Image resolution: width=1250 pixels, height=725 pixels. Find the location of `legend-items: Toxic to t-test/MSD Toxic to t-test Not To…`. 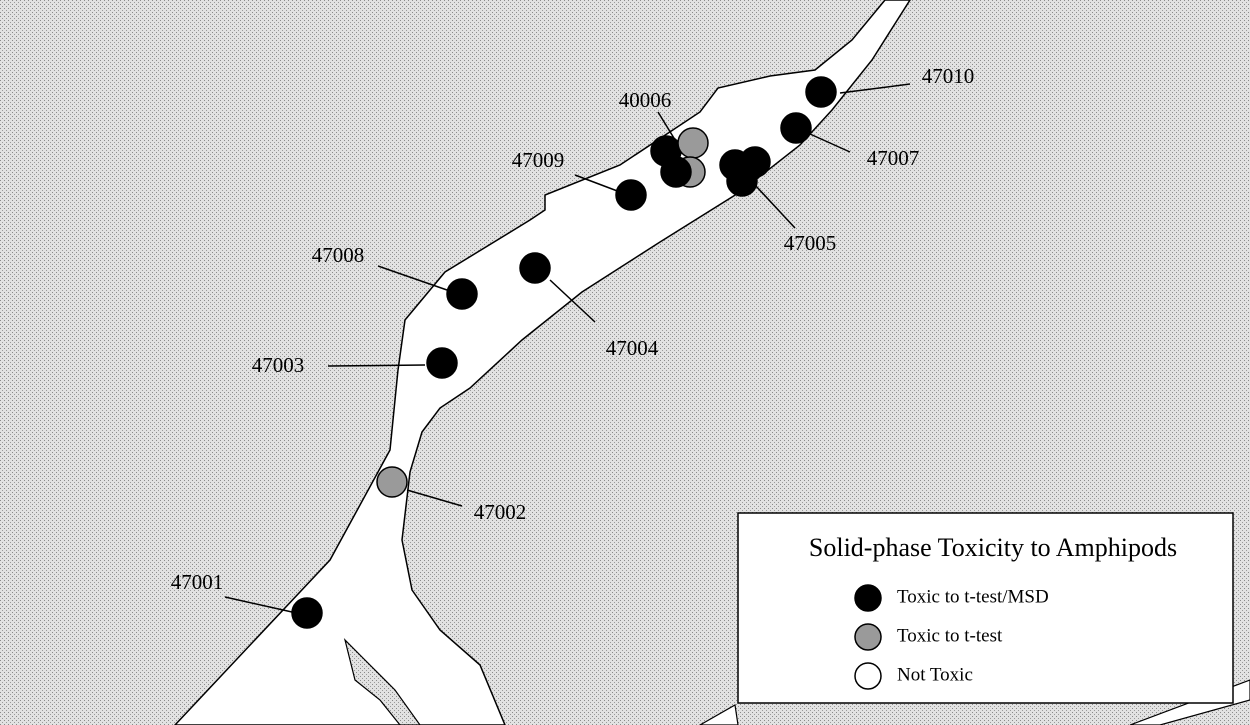

legend-items: Toxic to t-test/MSD Toxic to t-test Not To… is located at coordinates (951, 637).